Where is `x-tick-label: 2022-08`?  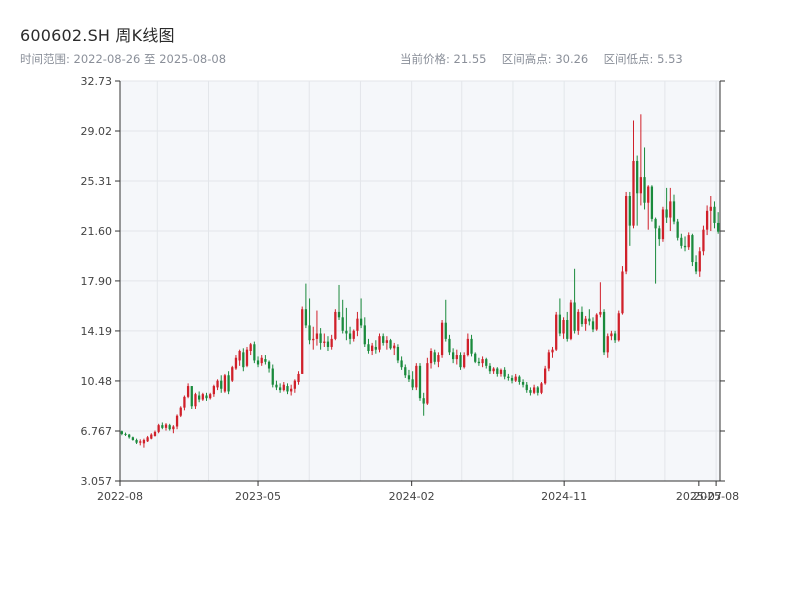 x-tick-label: 2022-08 is located at coordinates (120, 496).